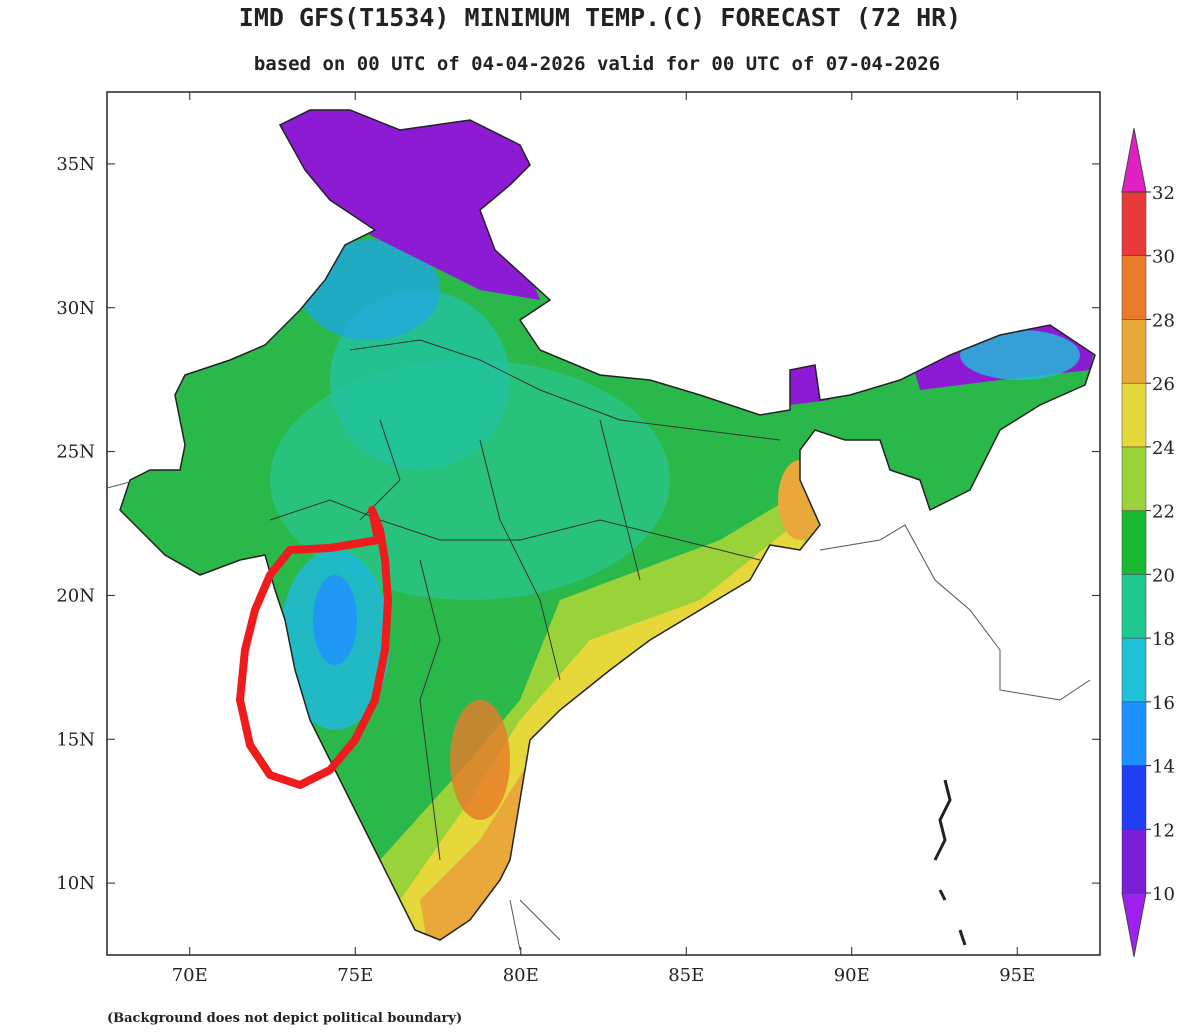  Describe the element at coordinates (1163, 894) in the screenshot. I see `colorbar-tick-label: 10` at that location.